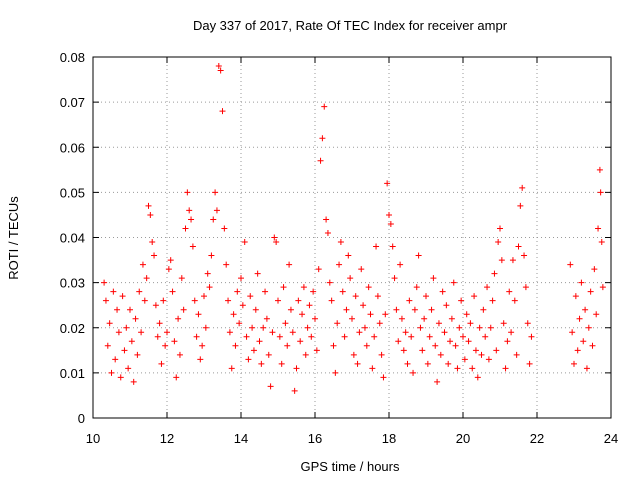  I want to click on y-tick-label: 0.07, so click(72, 102).